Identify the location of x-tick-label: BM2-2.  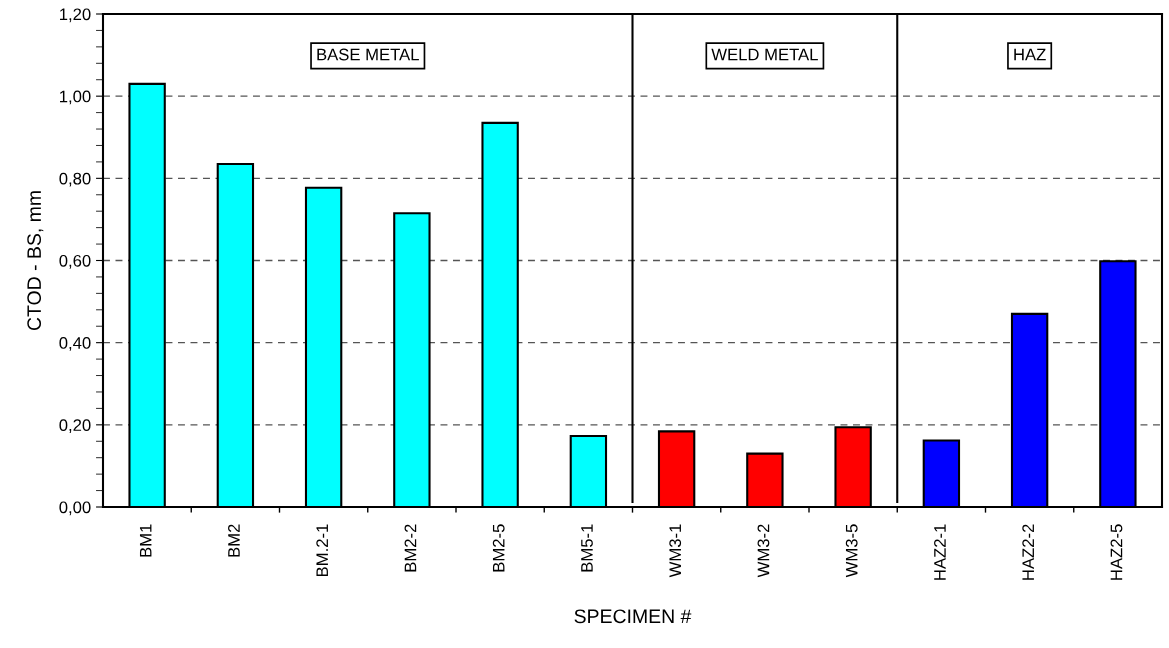
(410, 548).